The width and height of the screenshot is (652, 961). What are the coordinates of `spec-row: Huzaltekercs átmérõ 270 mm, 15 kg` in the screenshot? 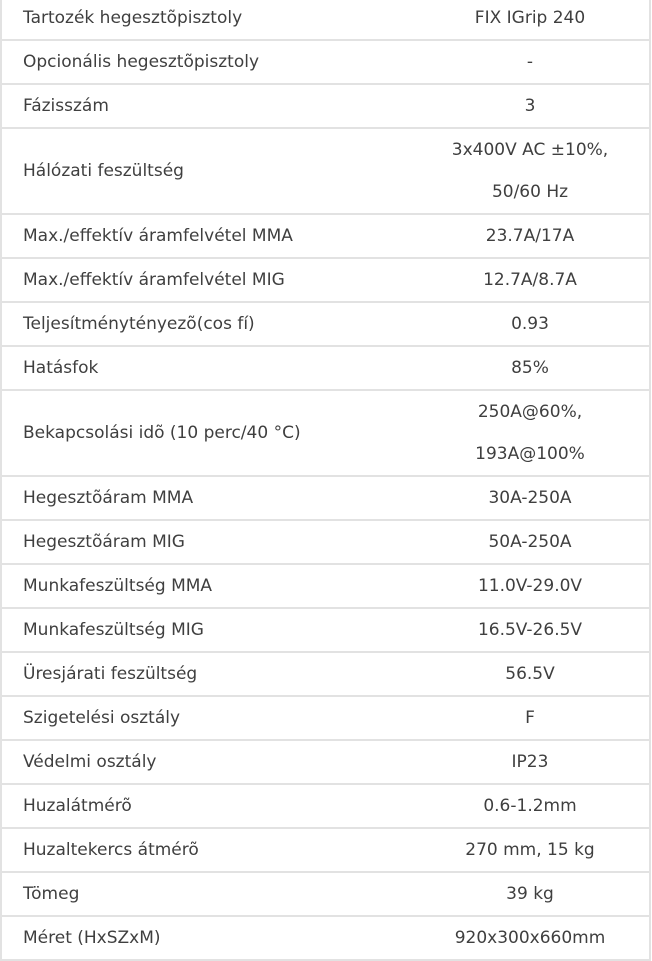 It's located at (325, 850).